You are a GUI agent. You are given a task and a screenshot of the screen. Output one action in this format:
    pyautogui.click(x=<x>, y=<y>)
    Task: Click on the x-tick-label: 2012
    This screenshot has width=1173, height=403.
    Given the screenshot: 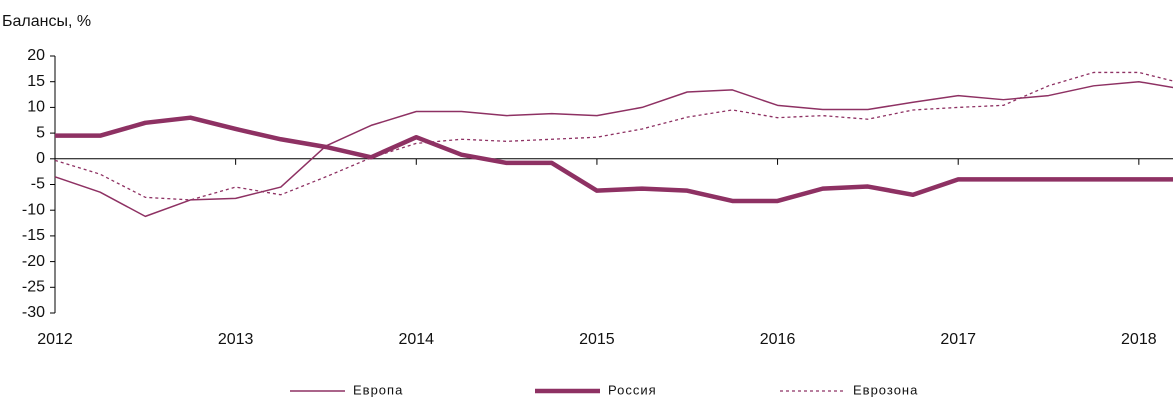 What is the action you would take?
    pyautogui.click(x=55, y=339)
    